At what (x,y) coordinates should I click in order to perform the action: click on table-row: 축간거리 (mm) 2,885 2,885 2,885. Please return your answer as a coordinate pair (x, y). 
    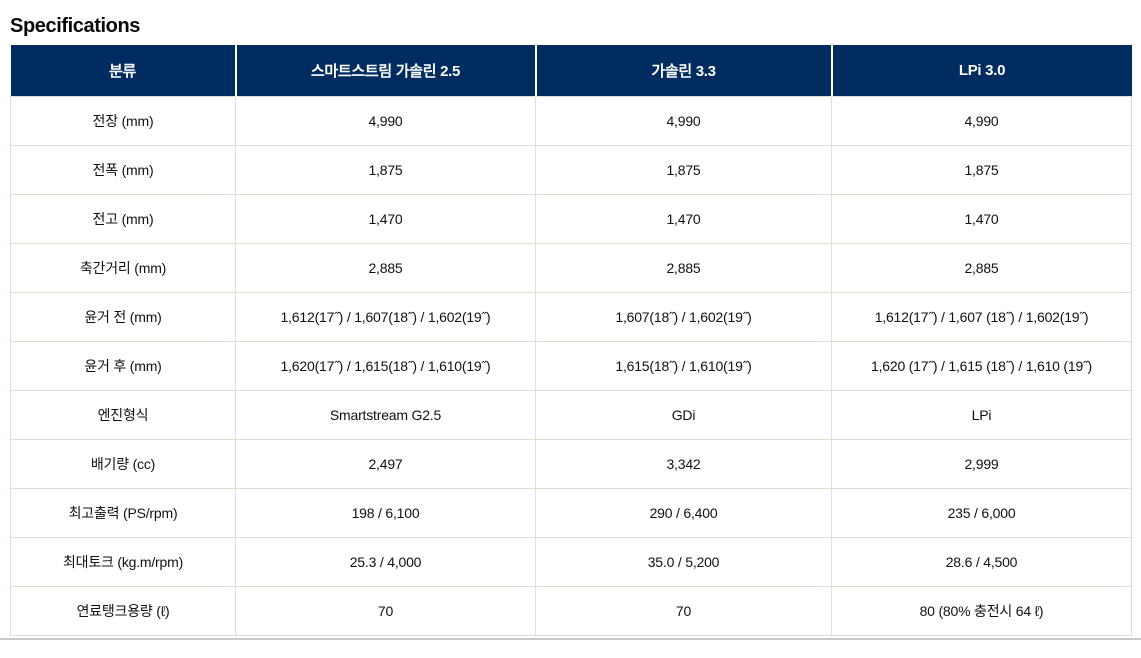
    Looking at the image, I should click on (571, 267).